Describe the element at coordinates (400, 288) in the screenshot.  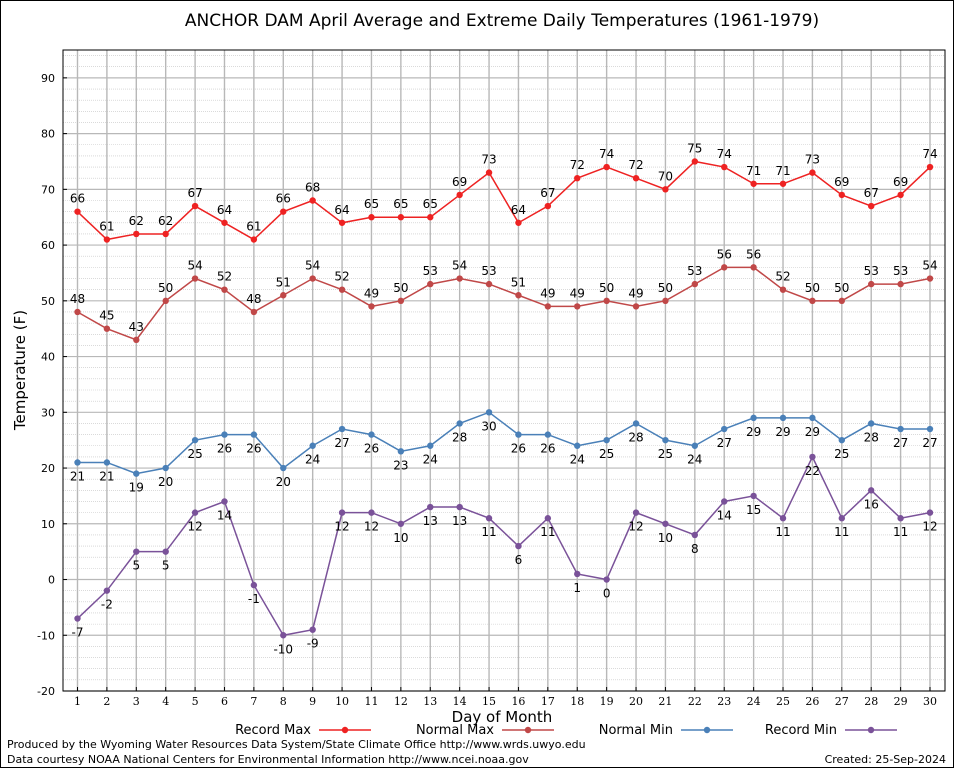
I see `normal-max-data-label: 50` at that location.